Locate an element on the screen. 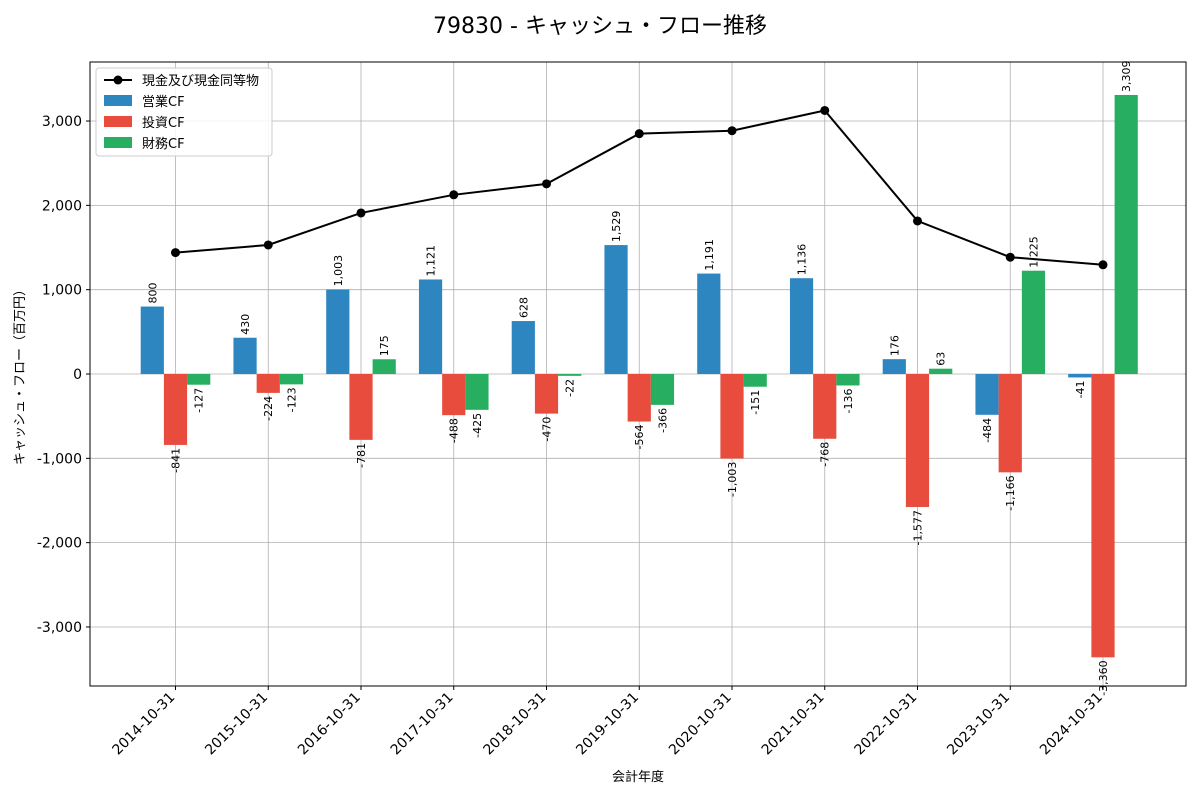 The image size is (1200, 804). x-tick-label: 2017-10-31 is located at coordinates (422, 724).